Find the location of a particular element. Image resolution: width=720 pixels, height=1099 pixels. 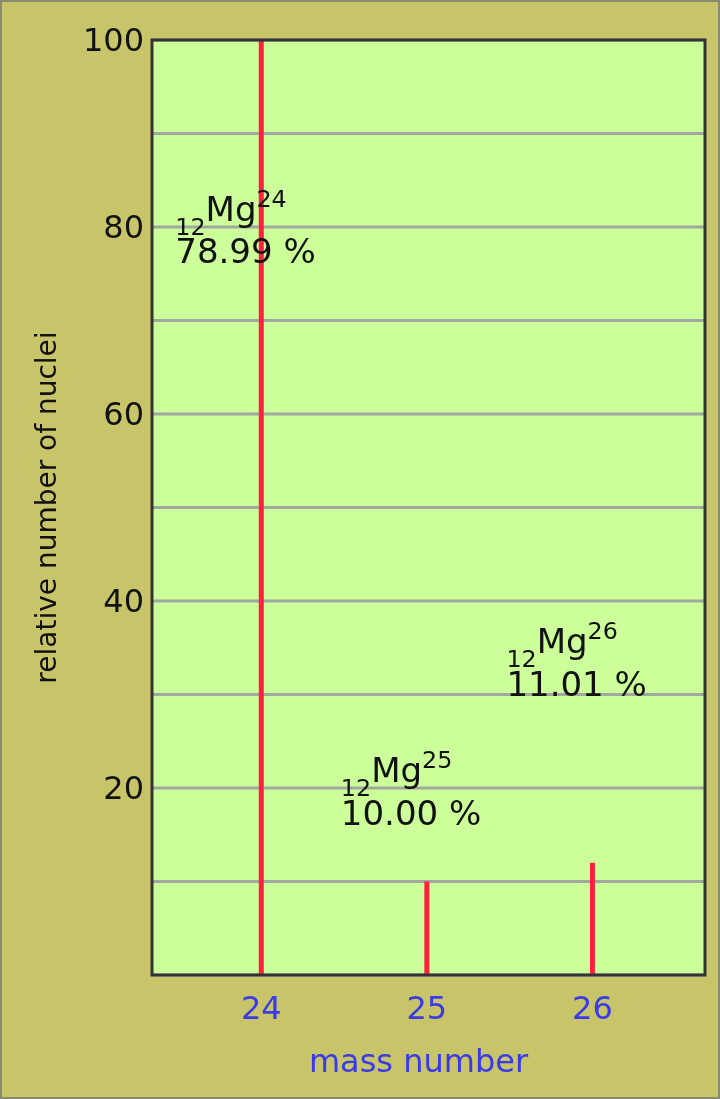

y-tick-label: 40 is located at coordinates (123, 601).